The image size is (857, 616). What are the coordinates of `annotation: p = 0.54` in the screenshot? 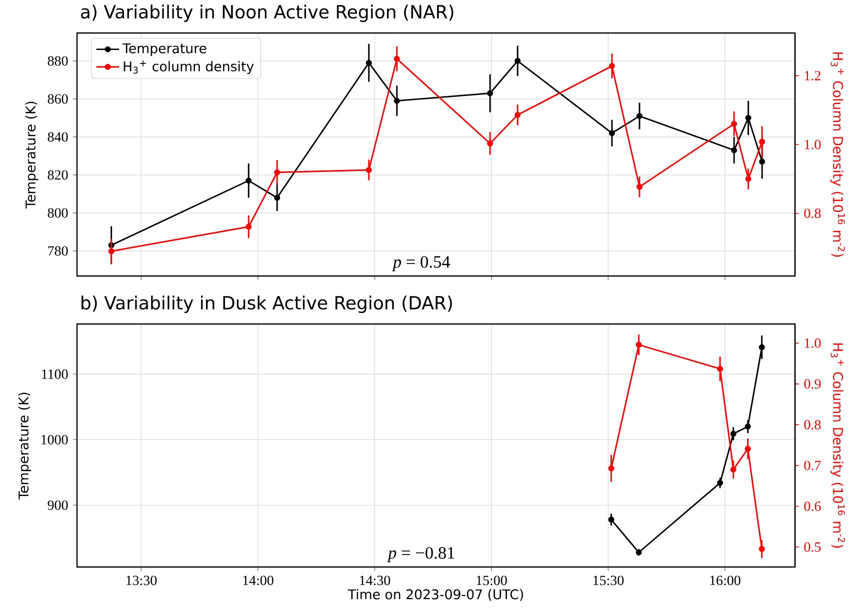 It's located at (421, 264).